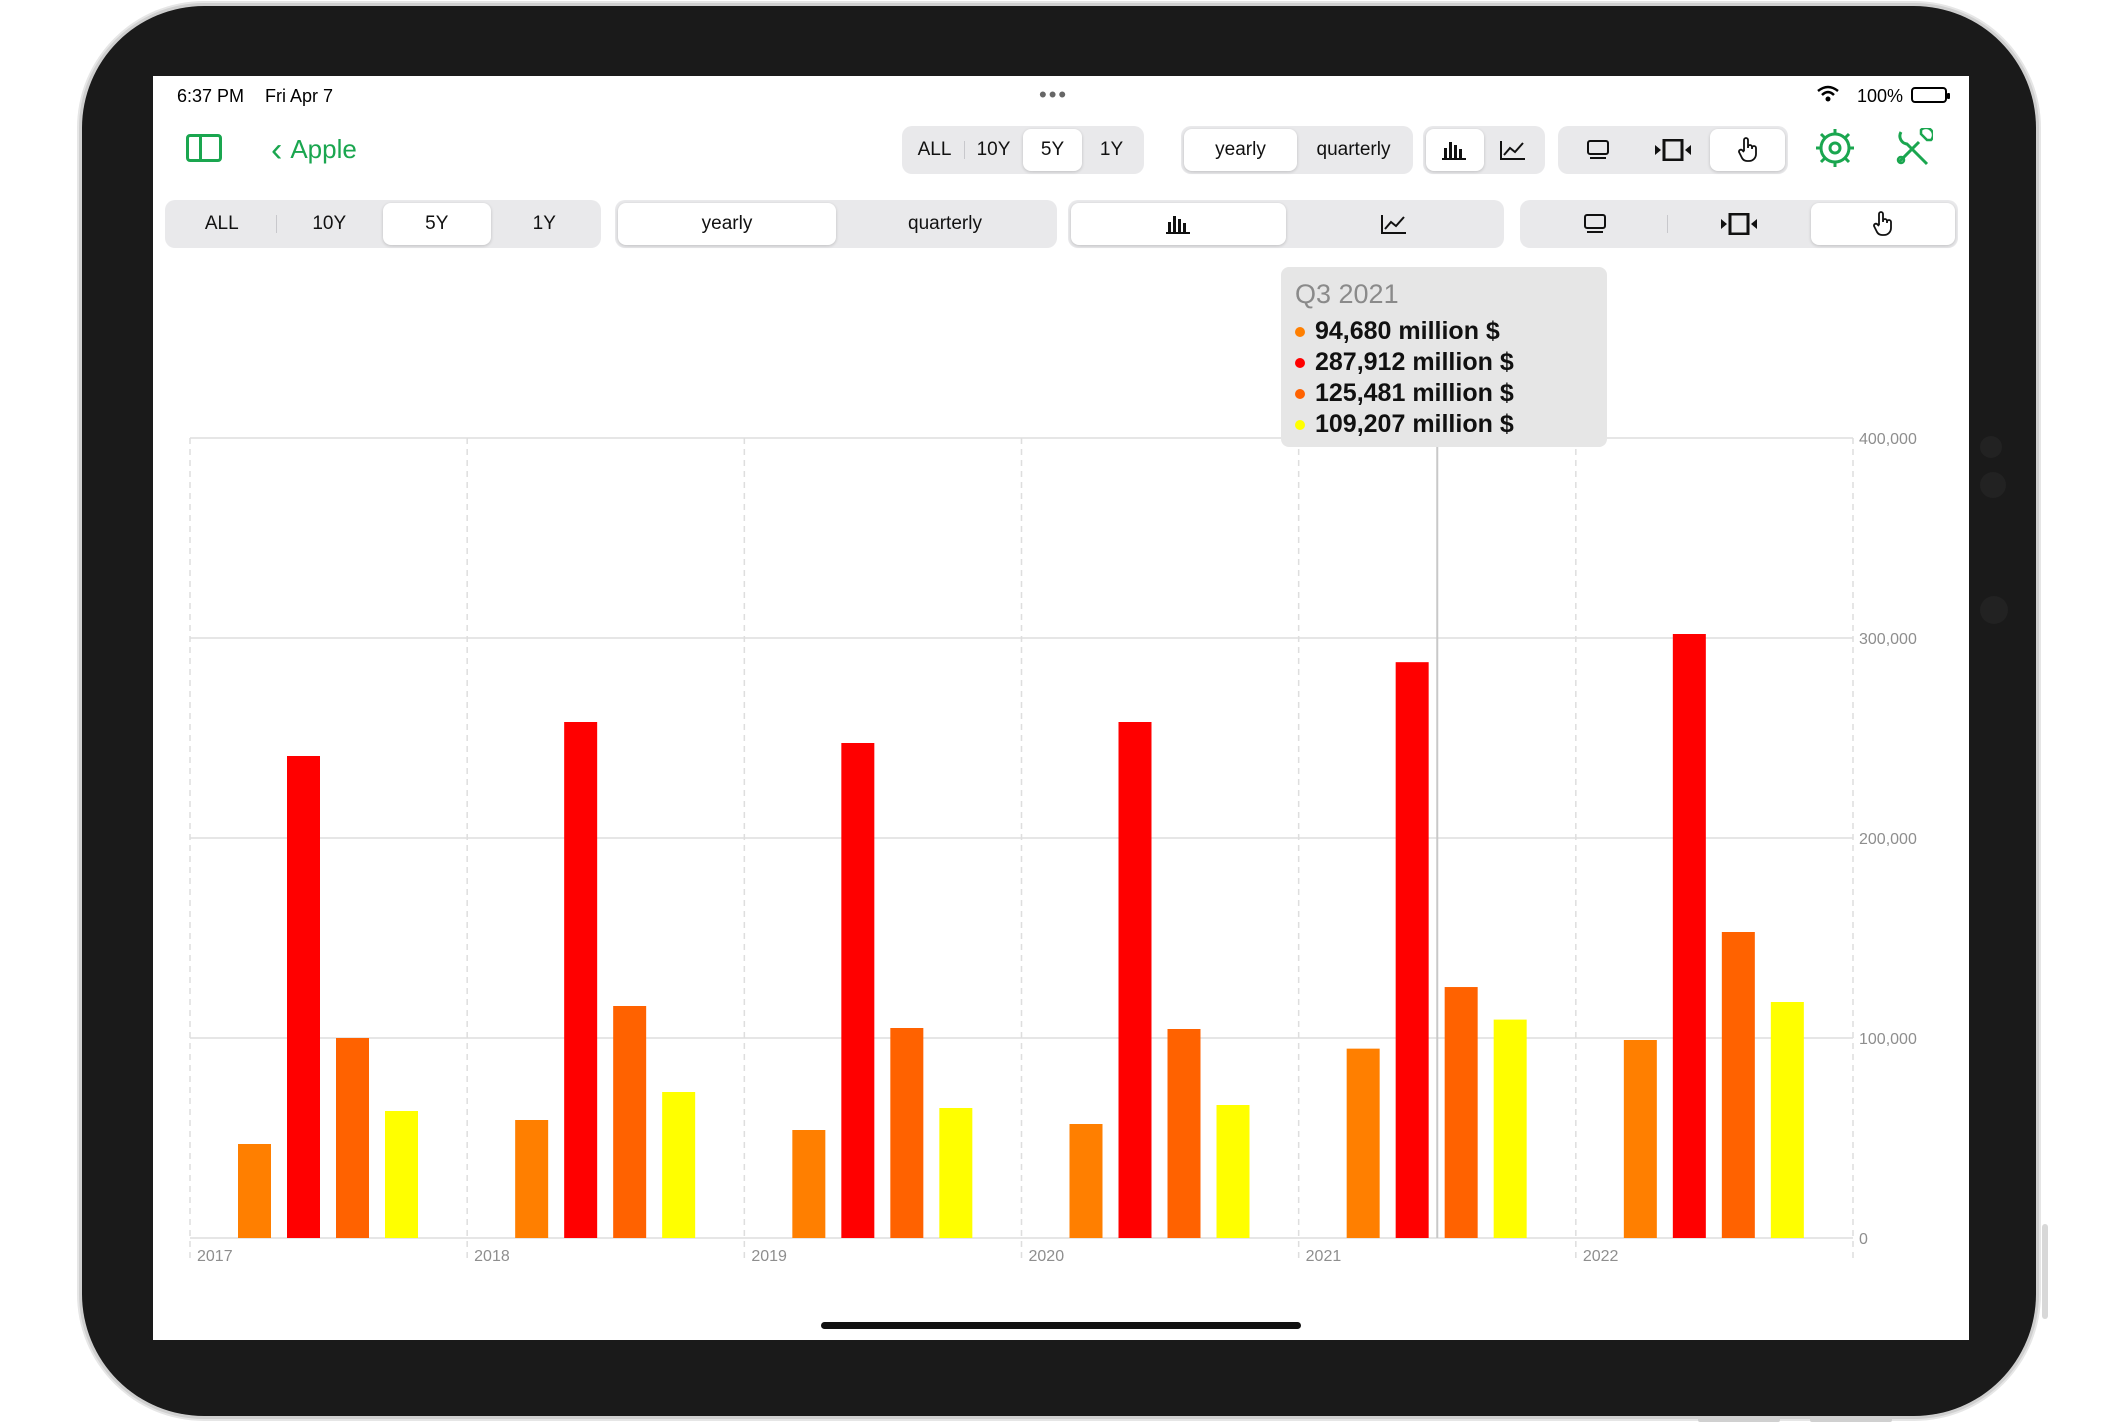 The width and height of the screenshot is (2114, 1422). What do you see at coordinates (934, 149) in the screenshot?
I see `range-all-top: ALL` at bounding box center [934, 149].